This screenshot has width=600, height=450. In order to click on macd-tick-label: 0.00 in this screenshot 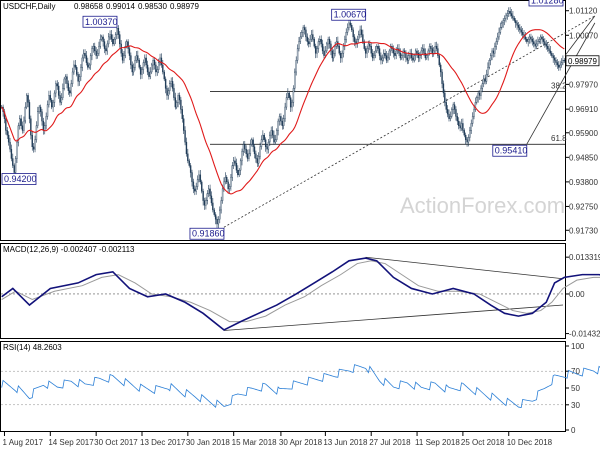, I will do `click(577, 294)`.